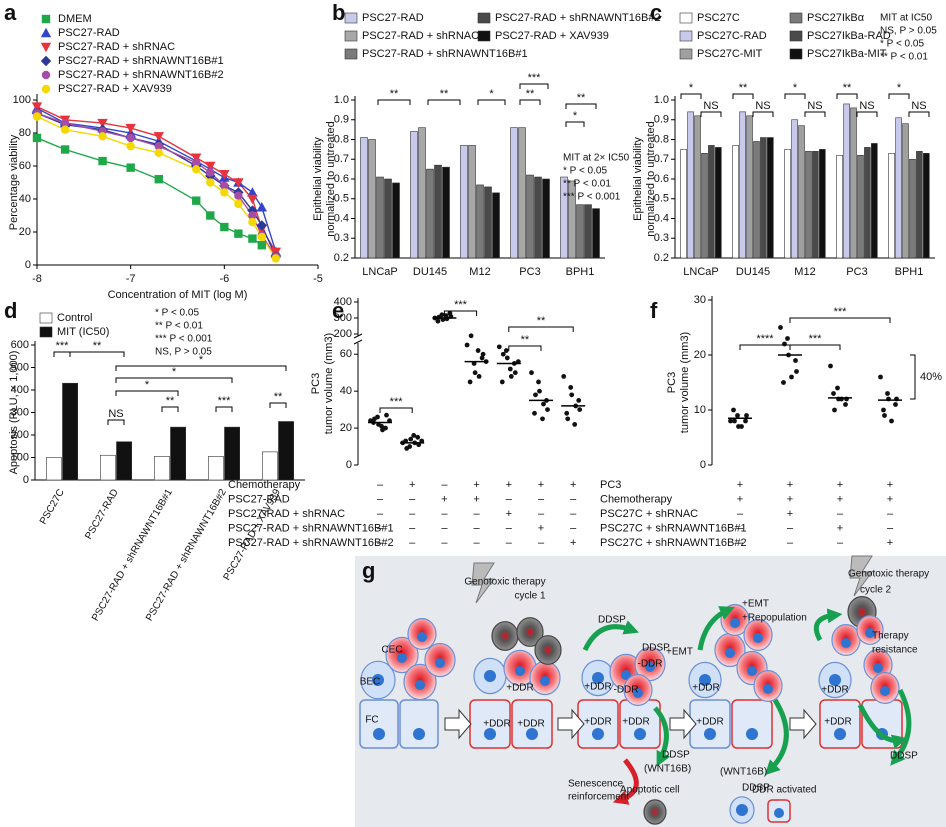  I want to click on radiation-bolt, so click(483, 583).